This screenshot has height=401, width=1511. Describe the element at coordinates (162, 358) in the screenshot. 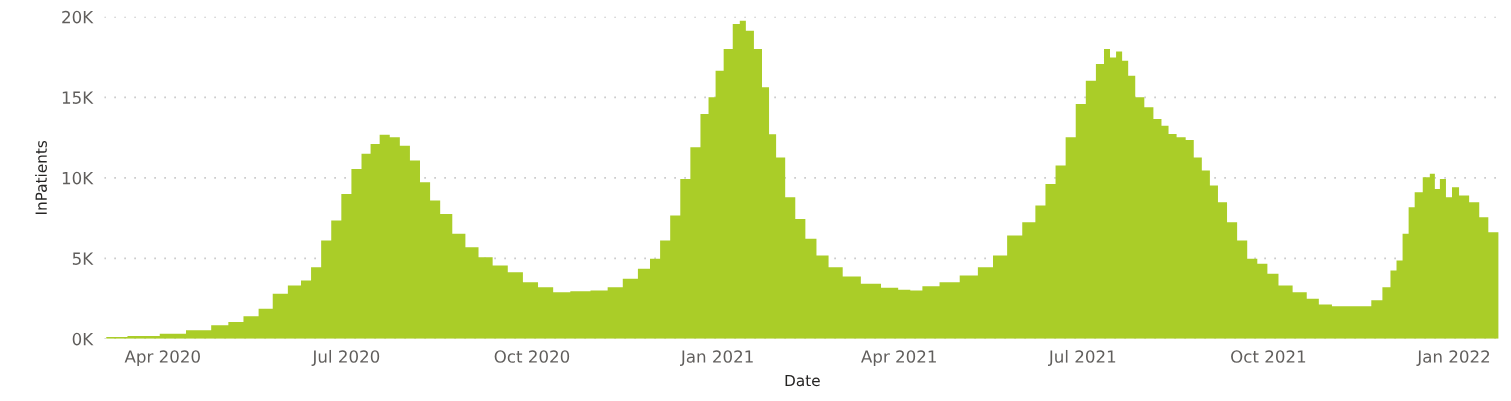

I see `x-tick-label: Apr 2020` at that location.